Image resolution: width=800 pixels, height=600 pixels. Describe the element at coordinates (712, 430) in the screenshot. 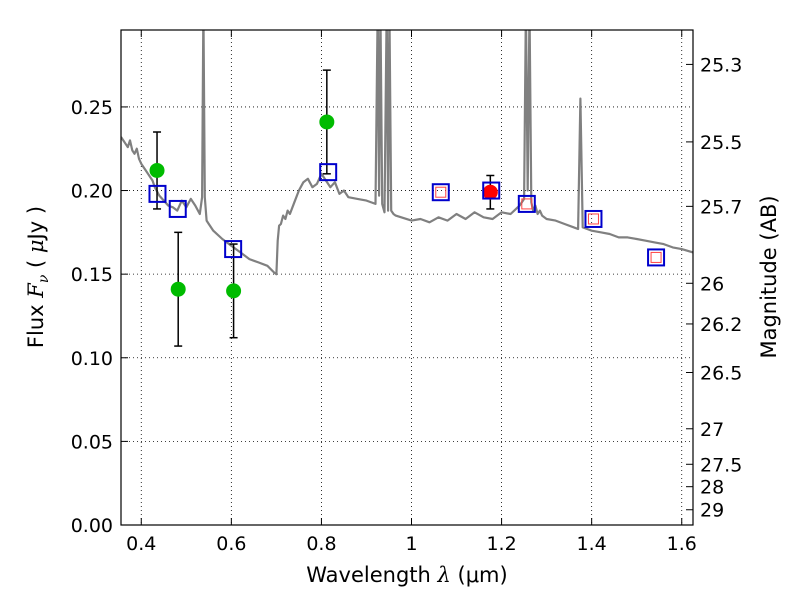

I see `mag-tick-label: 27` at that location.